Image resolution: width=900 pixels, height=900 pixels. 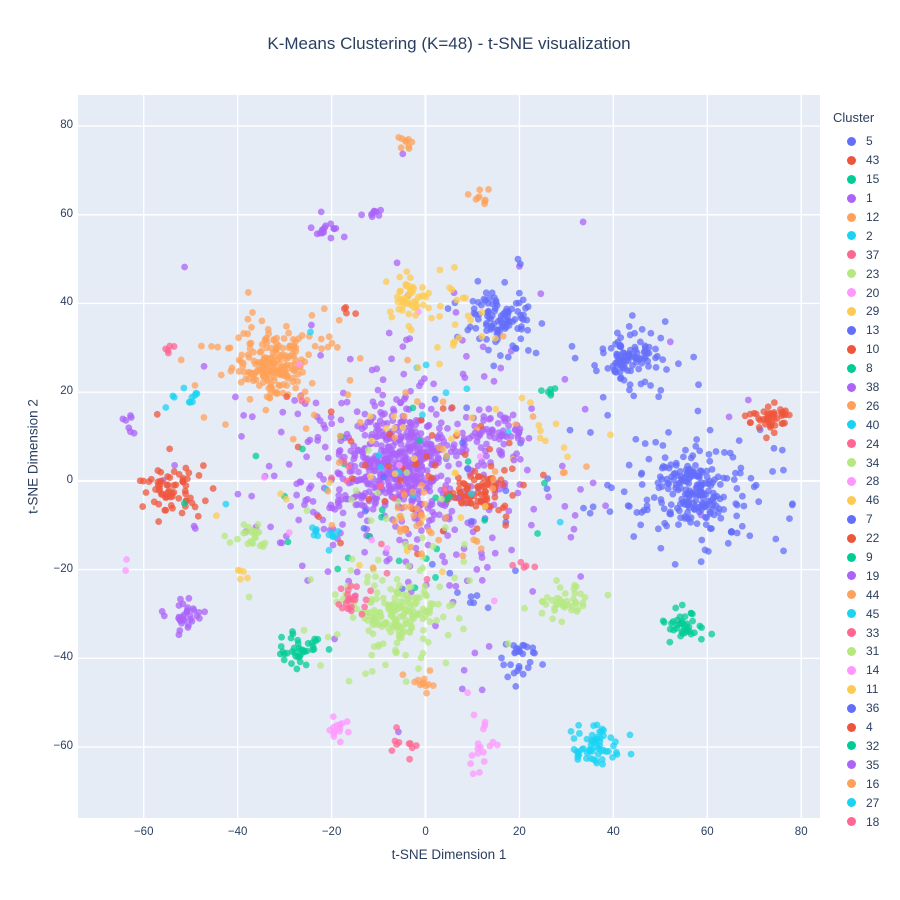 I want to click on legend-item-label: 37, so click(x=873, y=254).